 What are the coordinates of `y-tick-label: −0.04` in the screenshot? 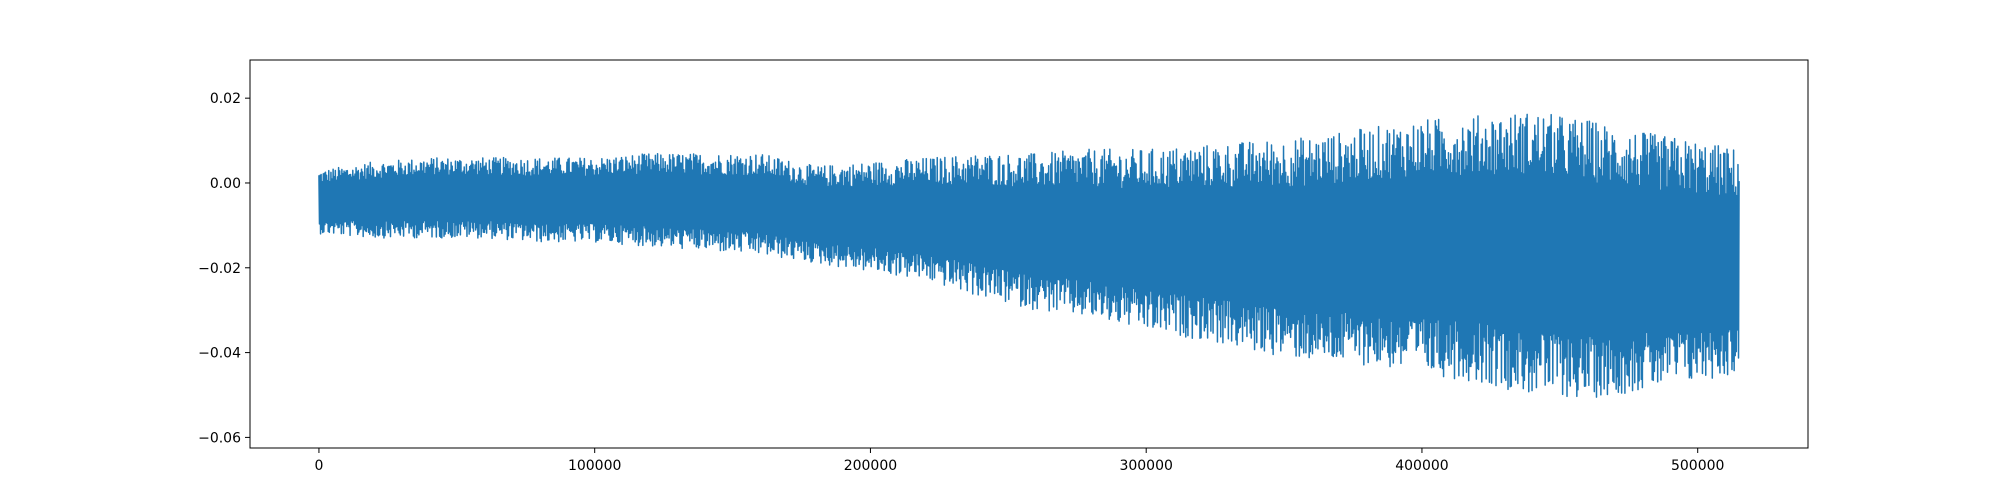 It's located at (219, 354).